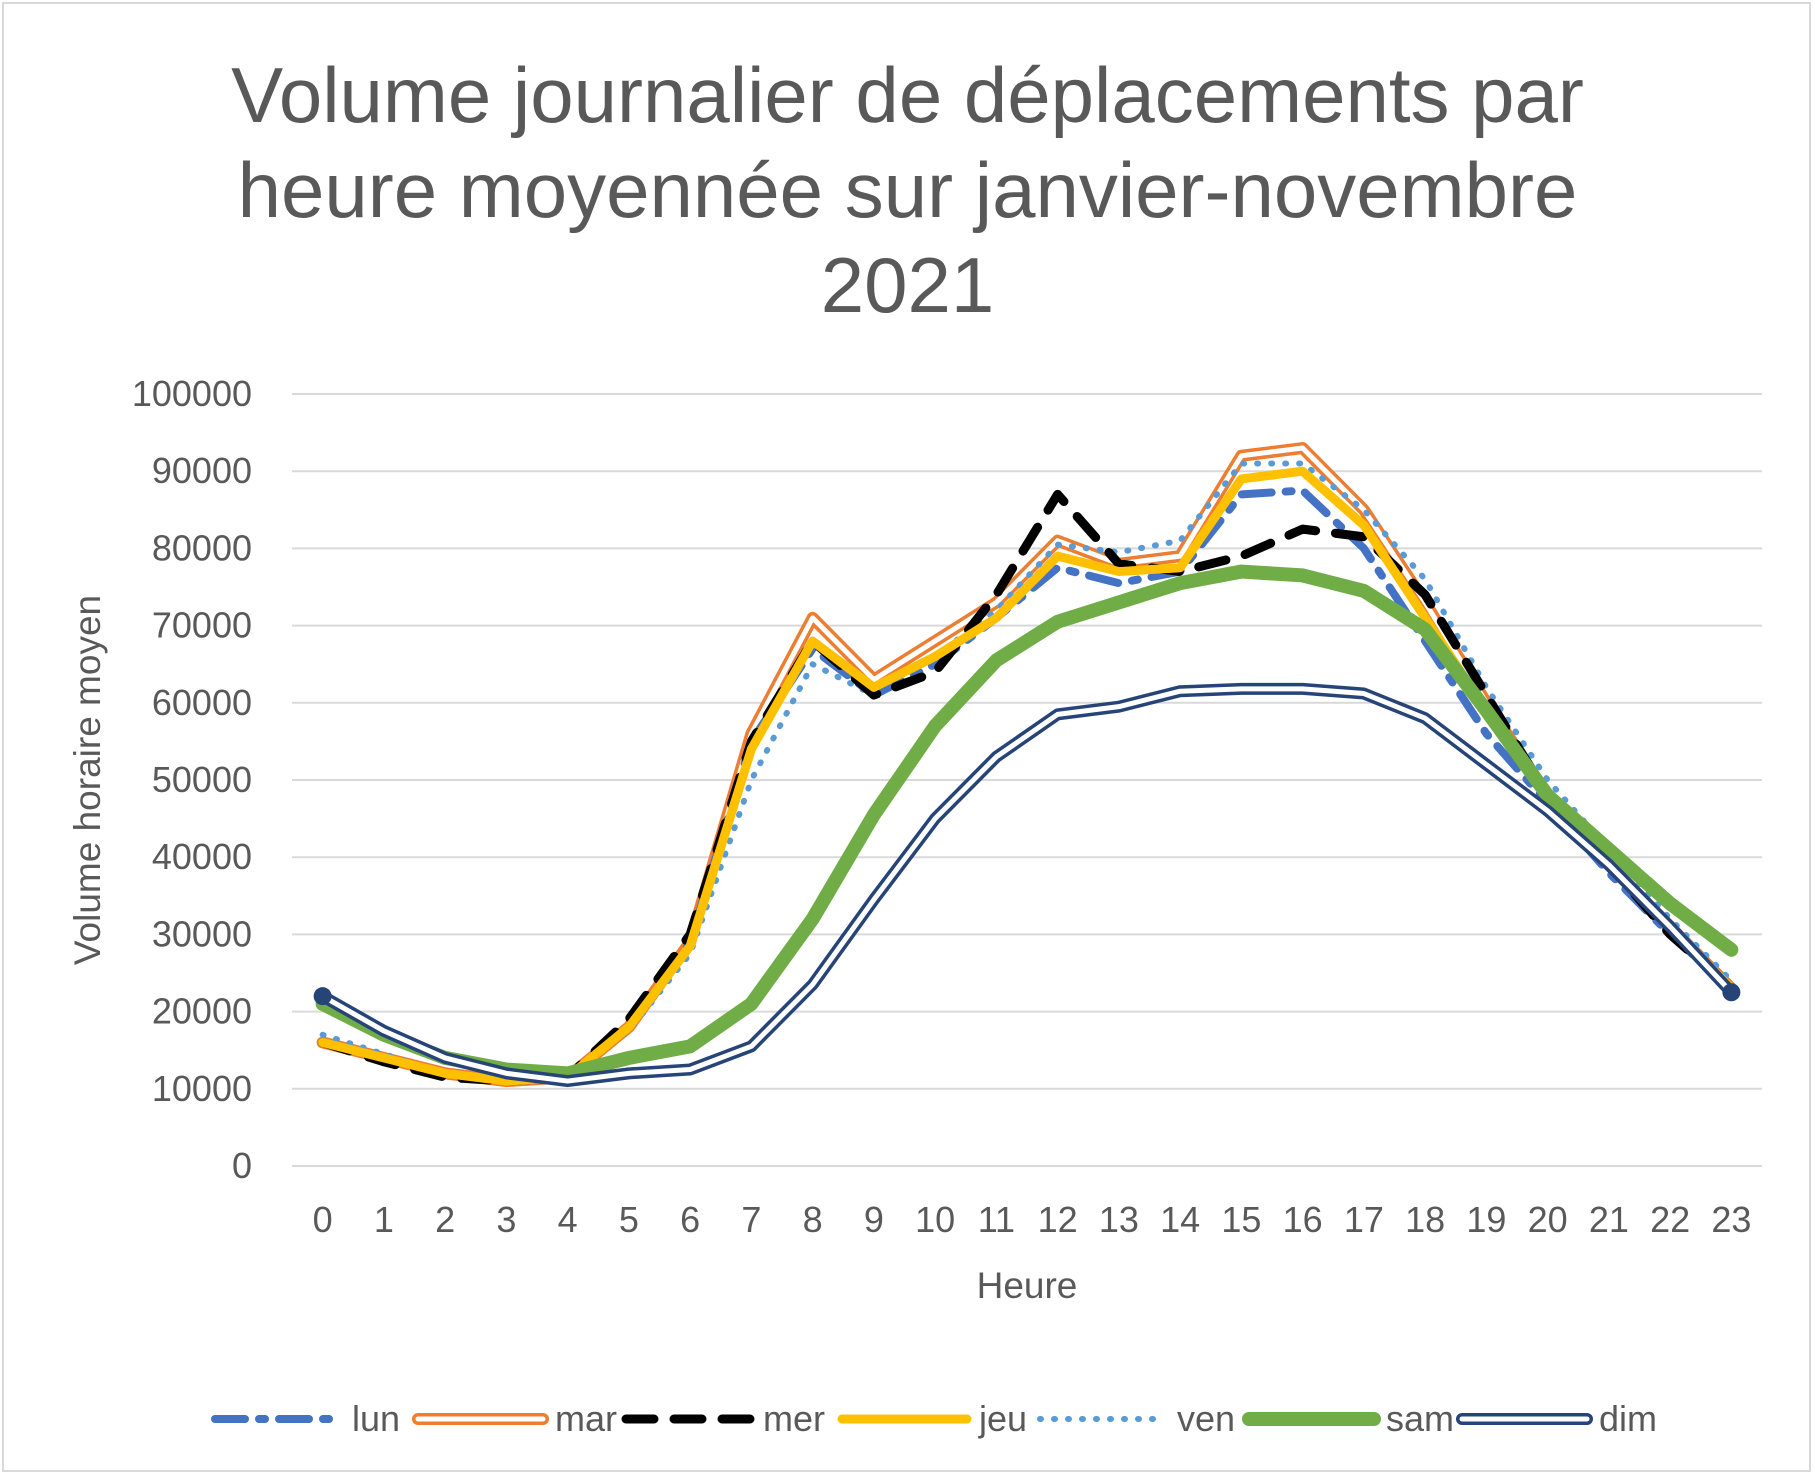  Describe the element at coordinates (1420, 1418) in the screenshot. I see `legend-label-sam: sam` at that location.